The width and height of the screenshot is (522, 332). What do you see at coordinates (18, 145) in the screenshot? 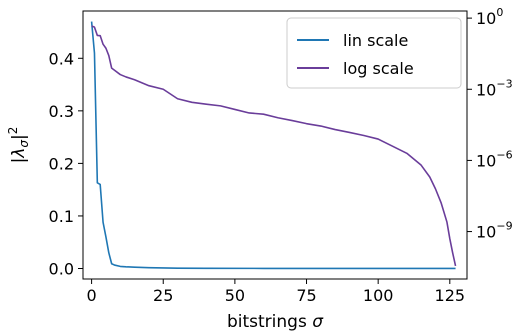
I see `y-axis-label: |λσ|2` at bounding box center [18, 145].